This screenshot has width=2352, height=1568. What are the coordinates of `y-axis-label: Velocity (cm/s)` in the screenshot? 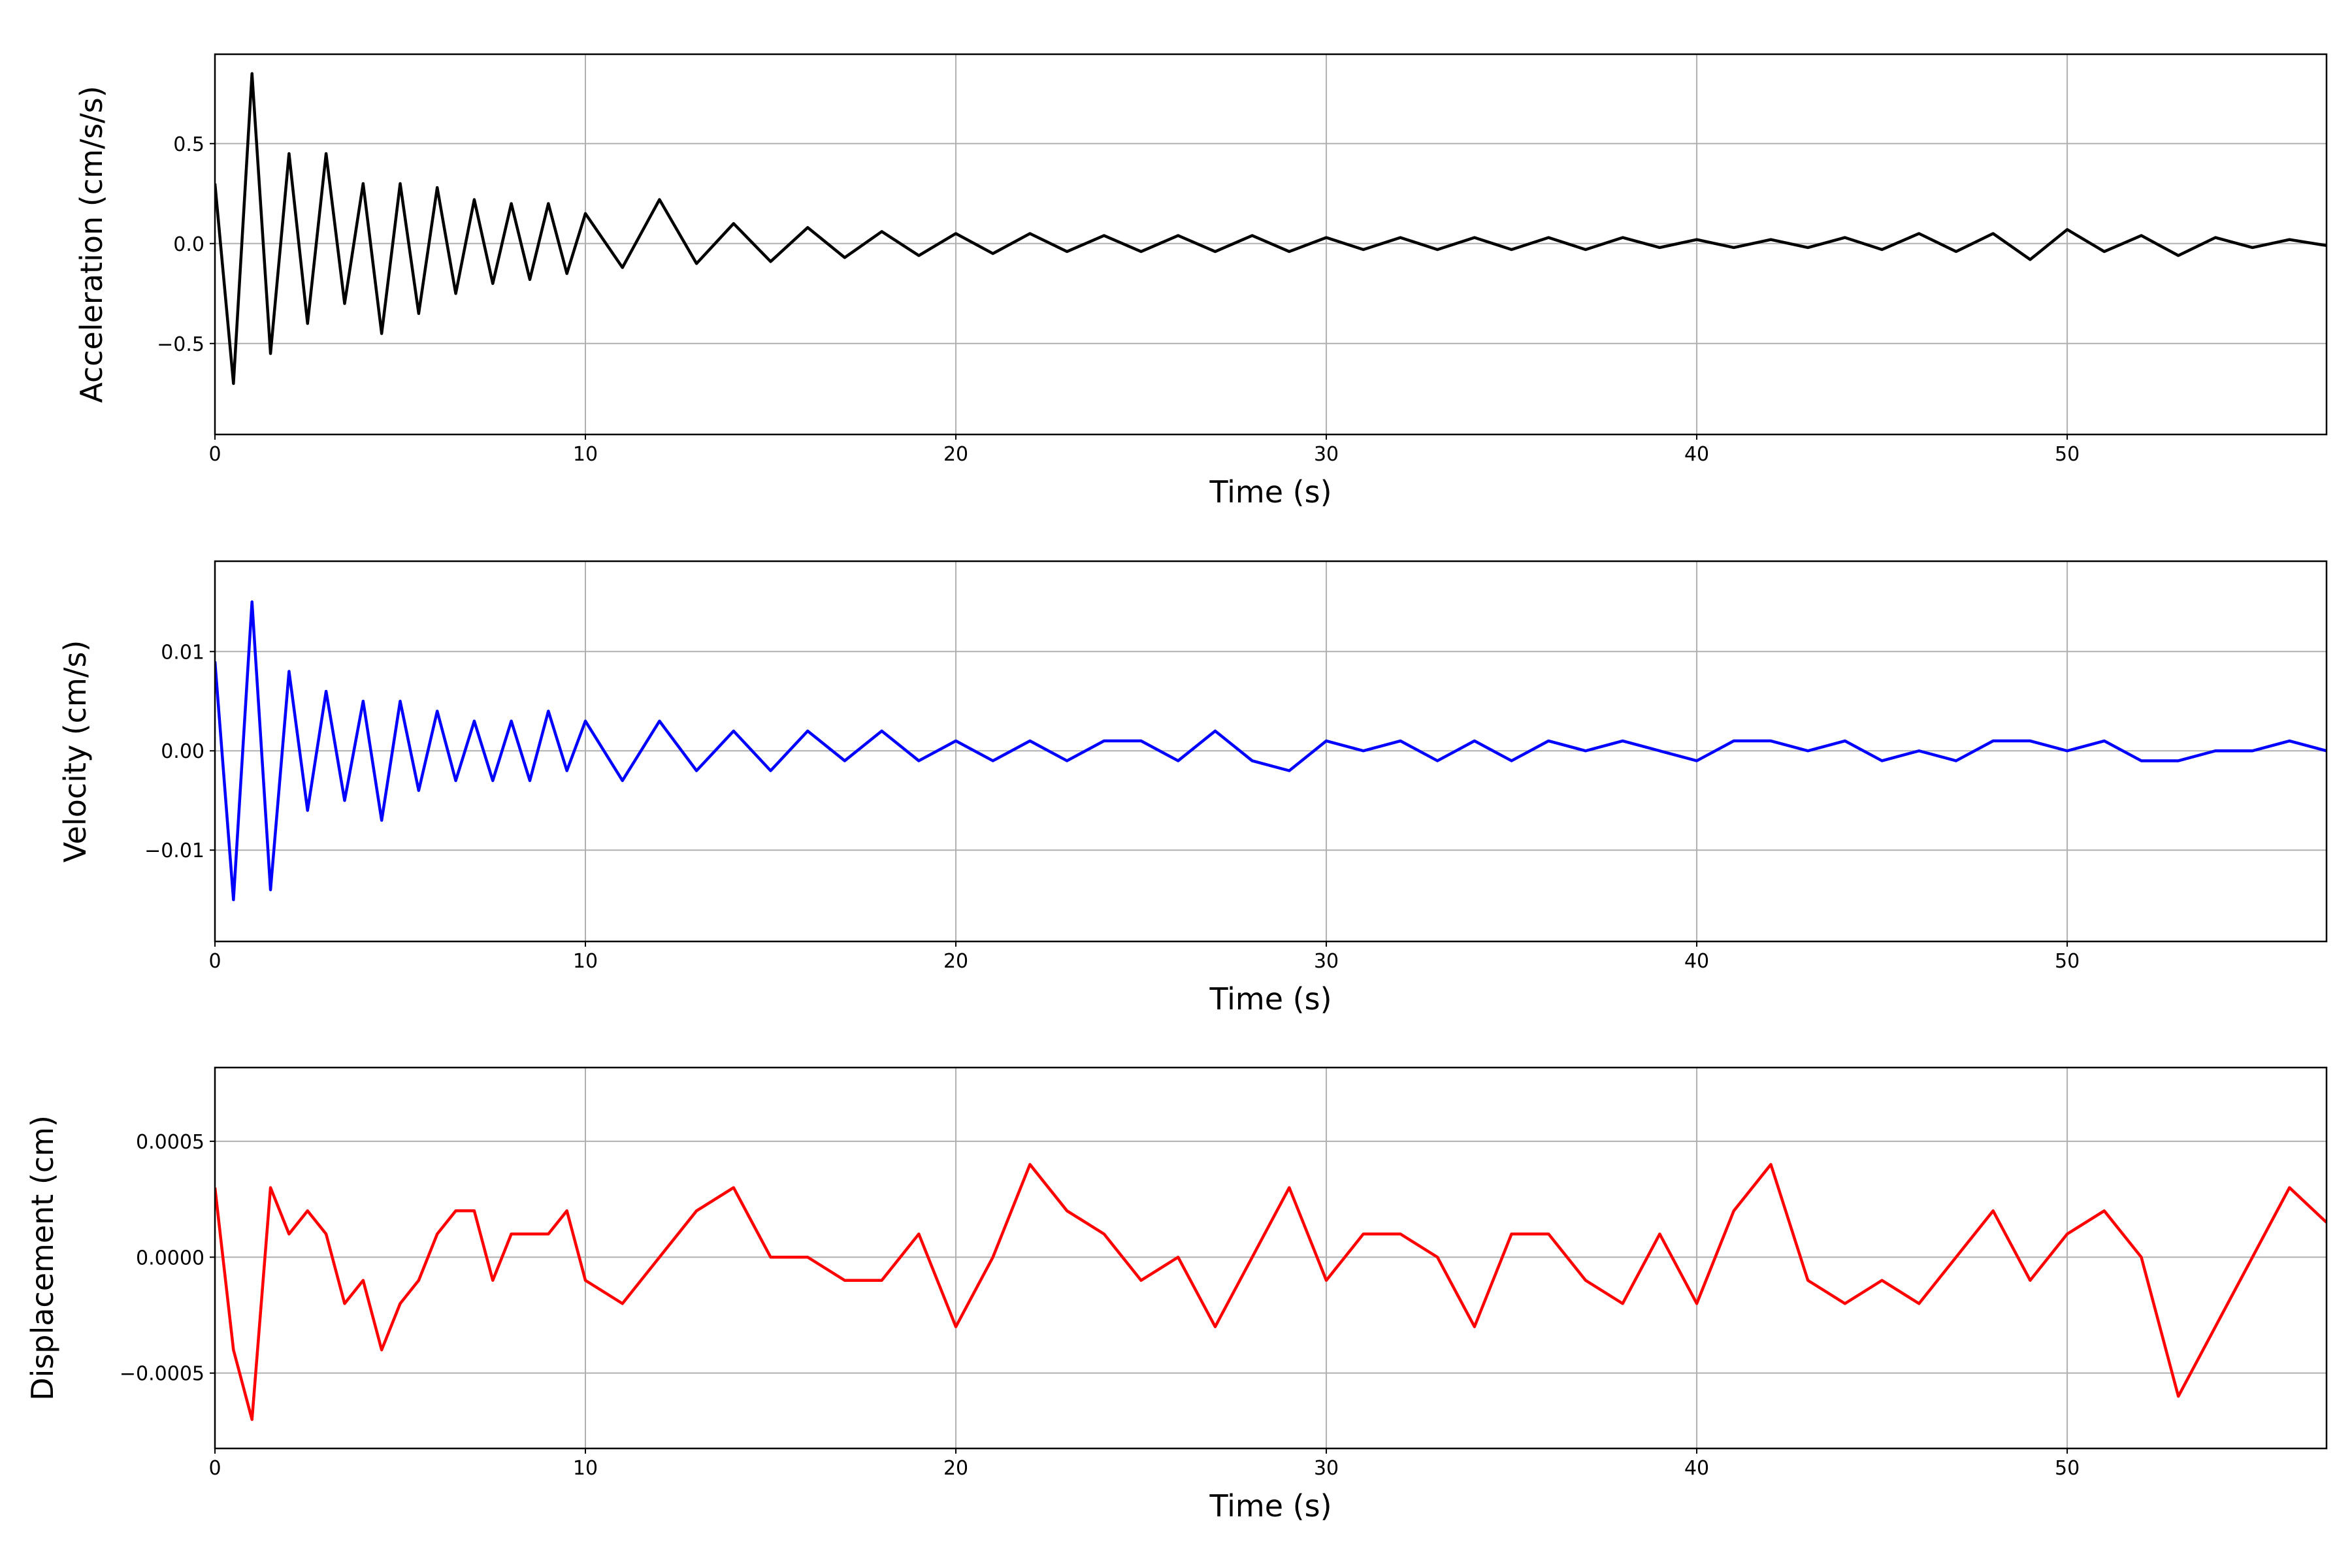 It's located at (75, 751).